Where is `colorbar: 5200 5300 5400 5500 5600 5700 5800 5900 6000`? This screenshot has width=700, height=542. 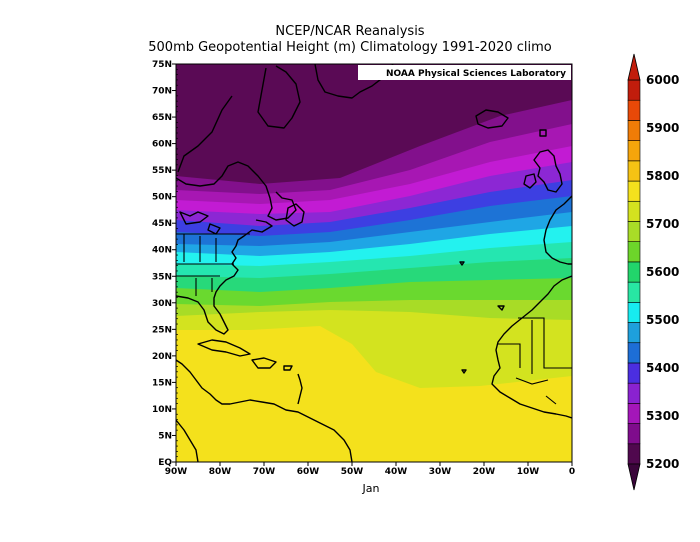 colorbar: 5200 5300 5400 5500 5600 5700 5800 5900 6000 is located at coordinates (653, 272).